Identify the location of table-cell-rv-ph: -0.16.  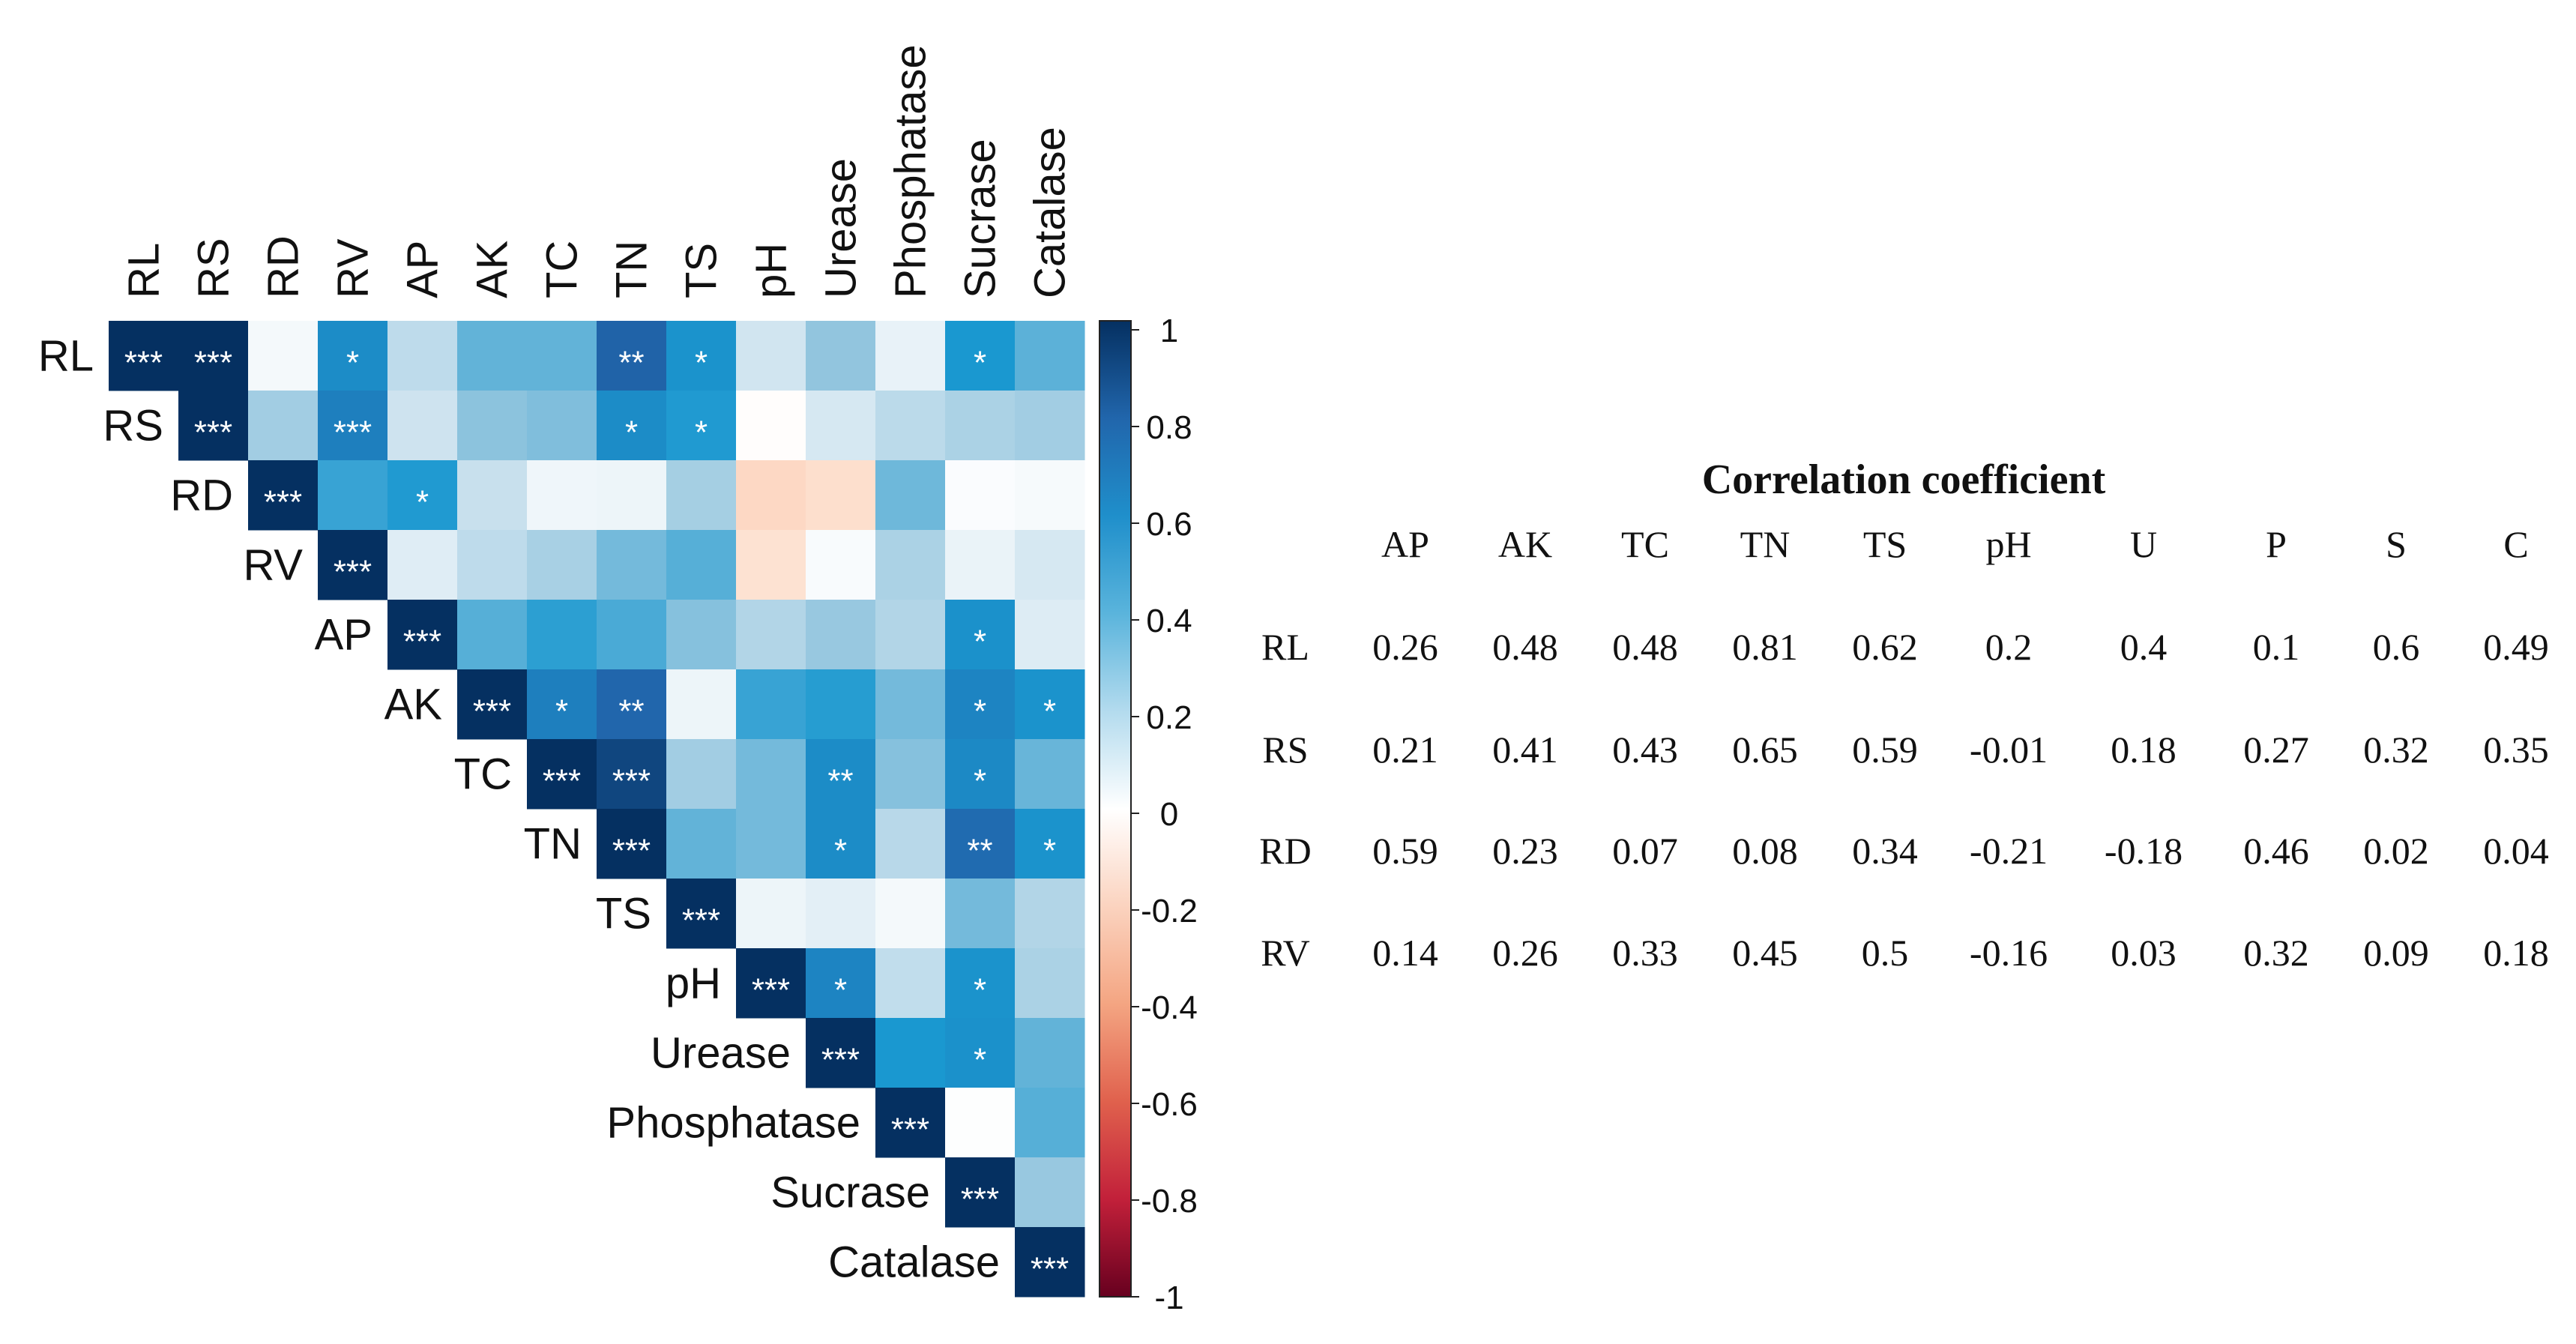
(2009, 953).